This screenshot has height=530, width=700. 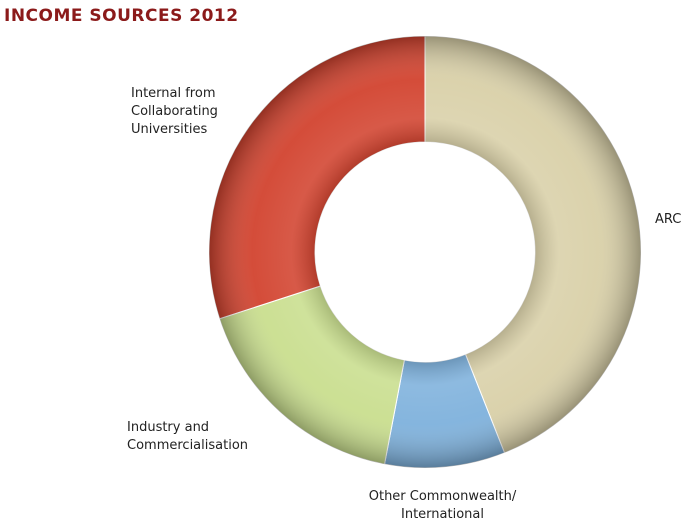 I want to click on slice-label: Internal from Collaborating Universities, so click(x=174, y=111).